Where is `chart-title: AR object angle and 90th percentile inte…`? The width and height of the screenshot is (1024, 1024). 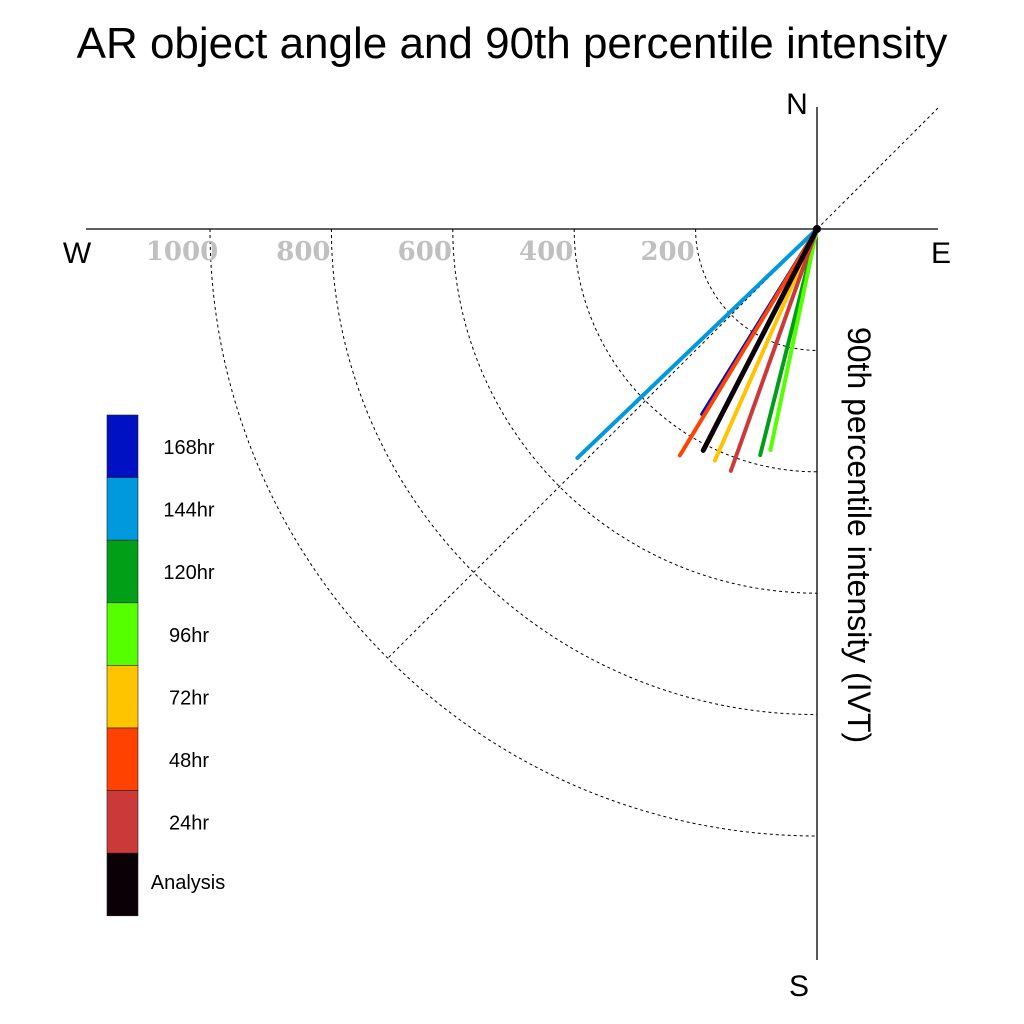 chart-title: AR object angle and 90th percentile inte… is located at coordinates (512, 43).